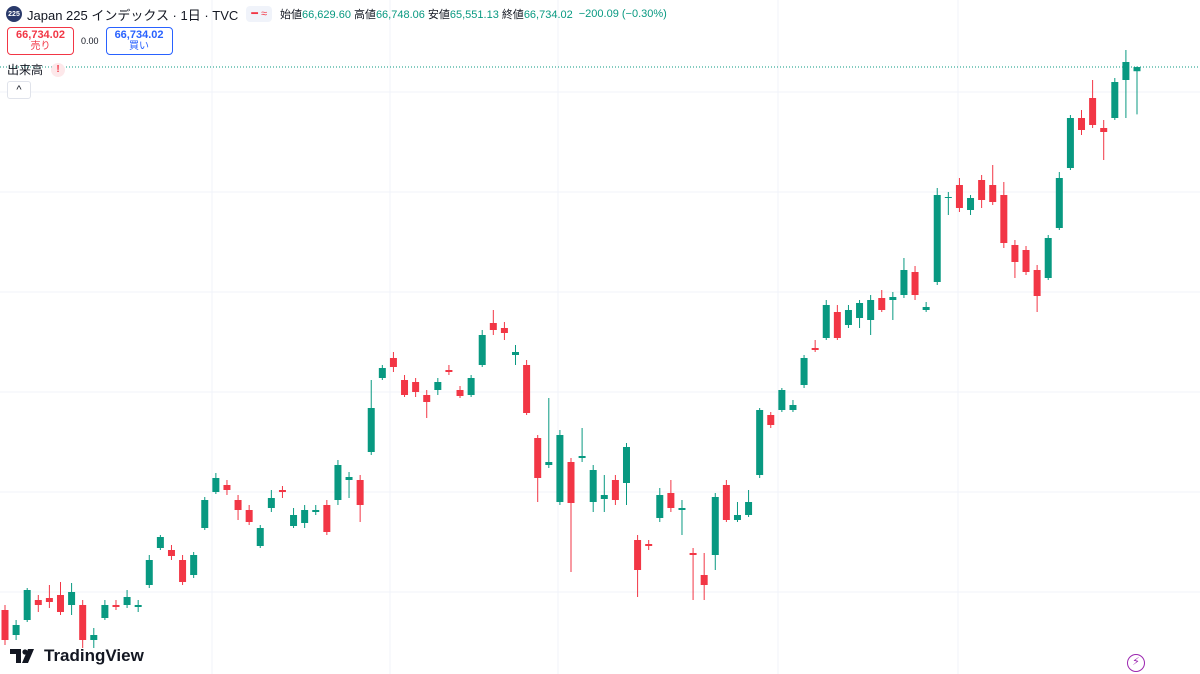 The image size is (1200, 674). I want to click on collapse-button: ^, so click(19, 90).